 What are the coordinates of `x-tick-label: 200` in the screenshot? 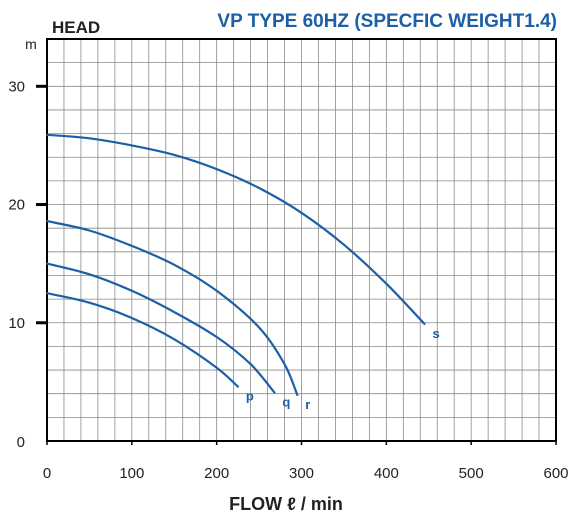 It's located at (216, 473).